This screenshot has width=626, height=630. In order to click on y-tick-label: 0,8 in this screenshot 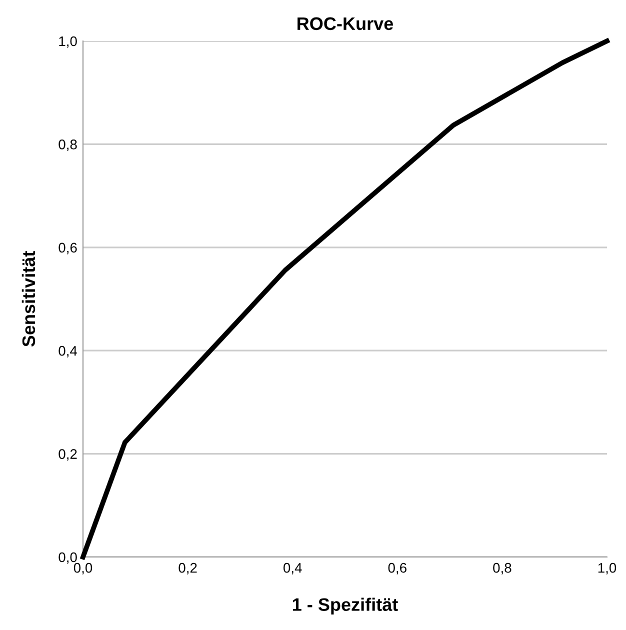, I will do `click(67, 146)`.